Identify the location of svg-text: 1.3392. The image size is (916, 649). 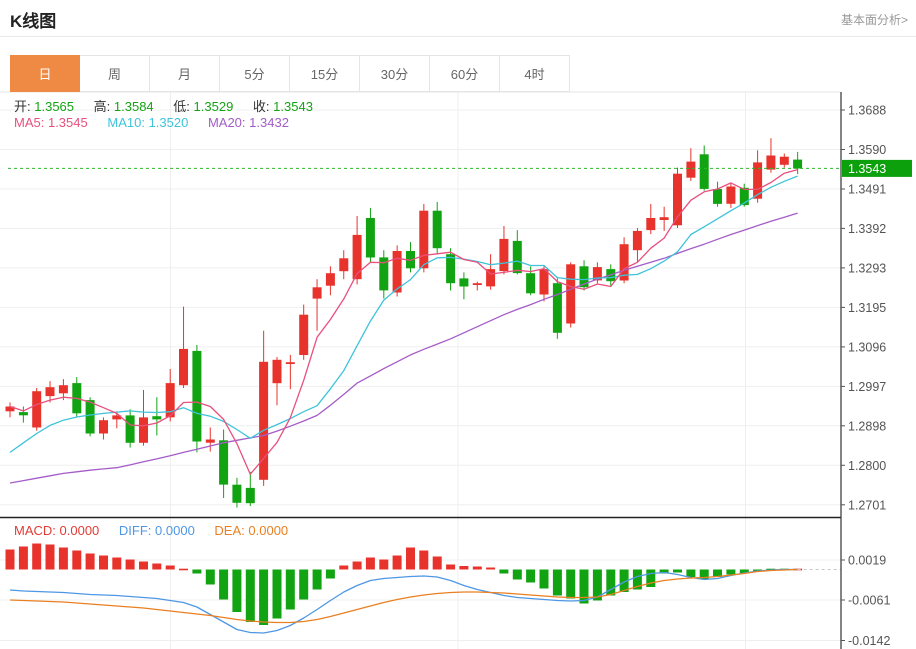
(867, 229).